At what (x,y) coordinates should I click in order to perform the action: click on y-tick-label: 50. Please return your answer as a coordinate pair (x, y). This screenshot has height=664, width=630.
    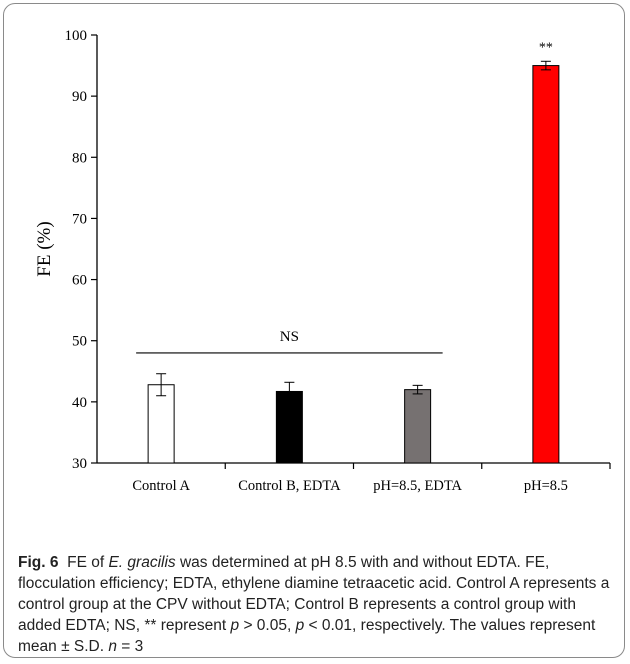
    Looking at the image, I should click on (79, 342).